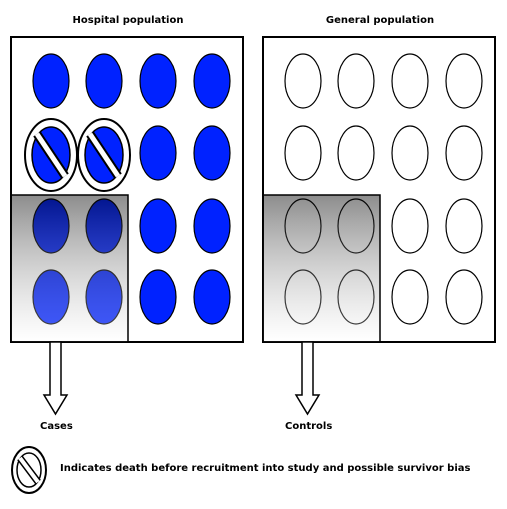 This screenshot has width=507, height=509. Describe the element at coordinates (29, 470) in the screenshot. I see `no-entry-icon` at that location.